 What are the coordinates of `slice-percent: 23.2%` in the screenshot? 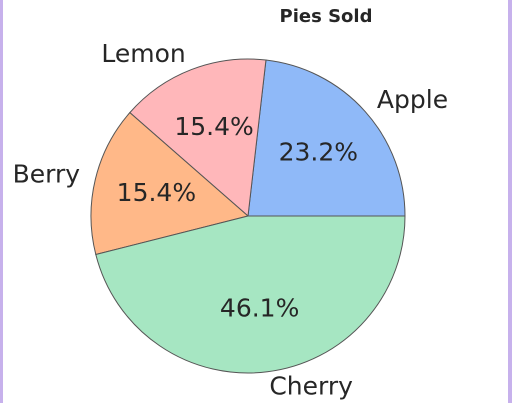 It's located at (318, 151).